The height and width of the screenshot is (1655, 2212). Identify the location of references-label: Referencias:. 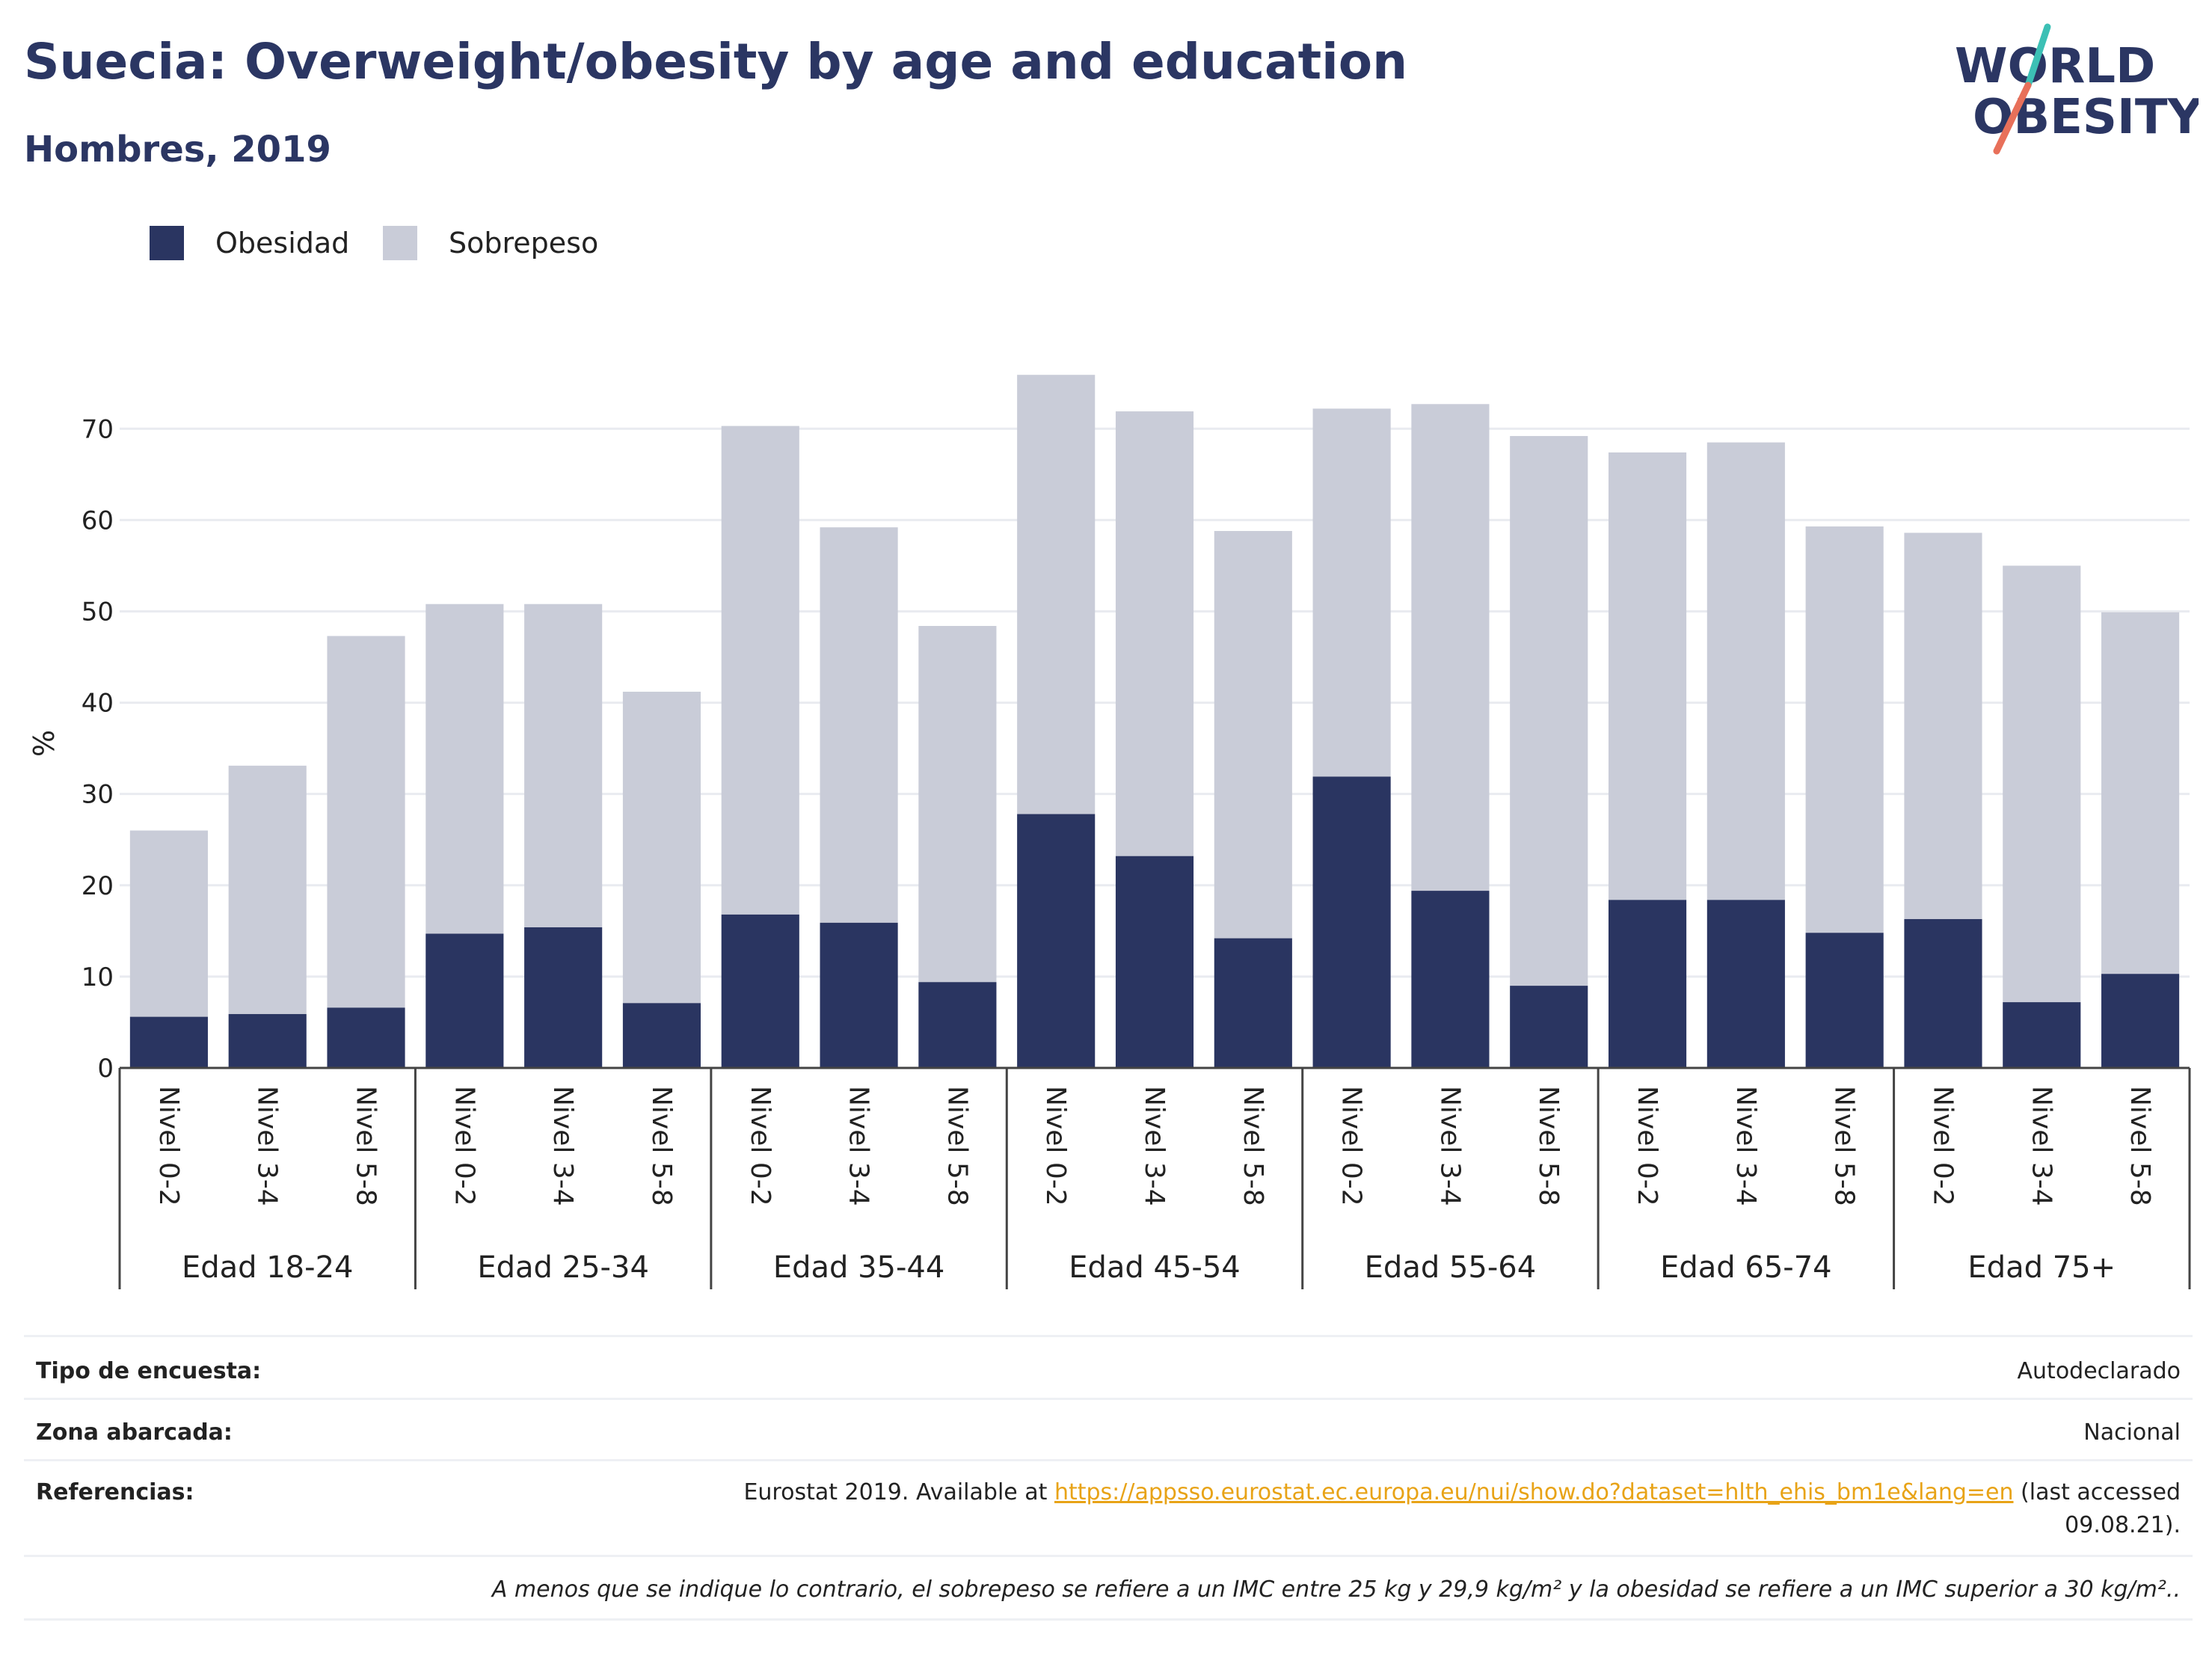
(115, 1492).